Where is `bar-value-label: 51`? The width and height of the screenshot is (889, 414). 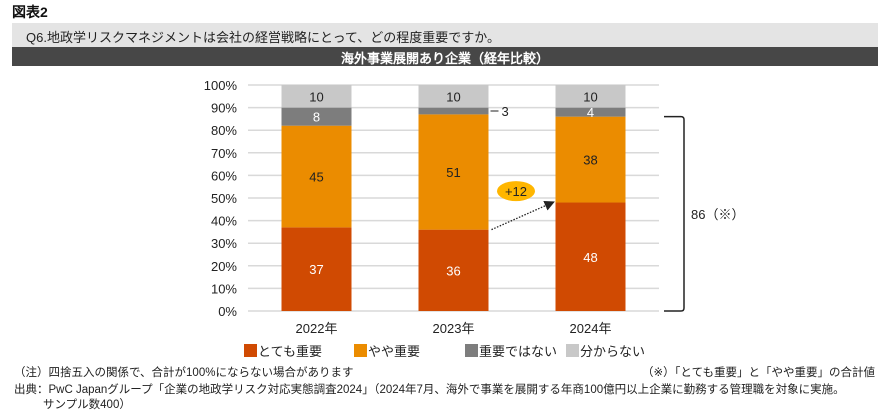 bar-value-label: 51 is located at coordinates (453, 172).